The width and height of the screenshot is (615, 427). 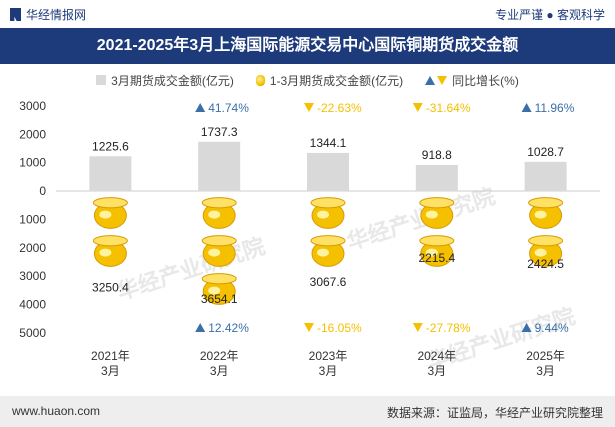 What do you see at coordinates (32, 276) in the screenshot?
I see `y-tick-label-lower: 3000` at bounding box center [32, 276].